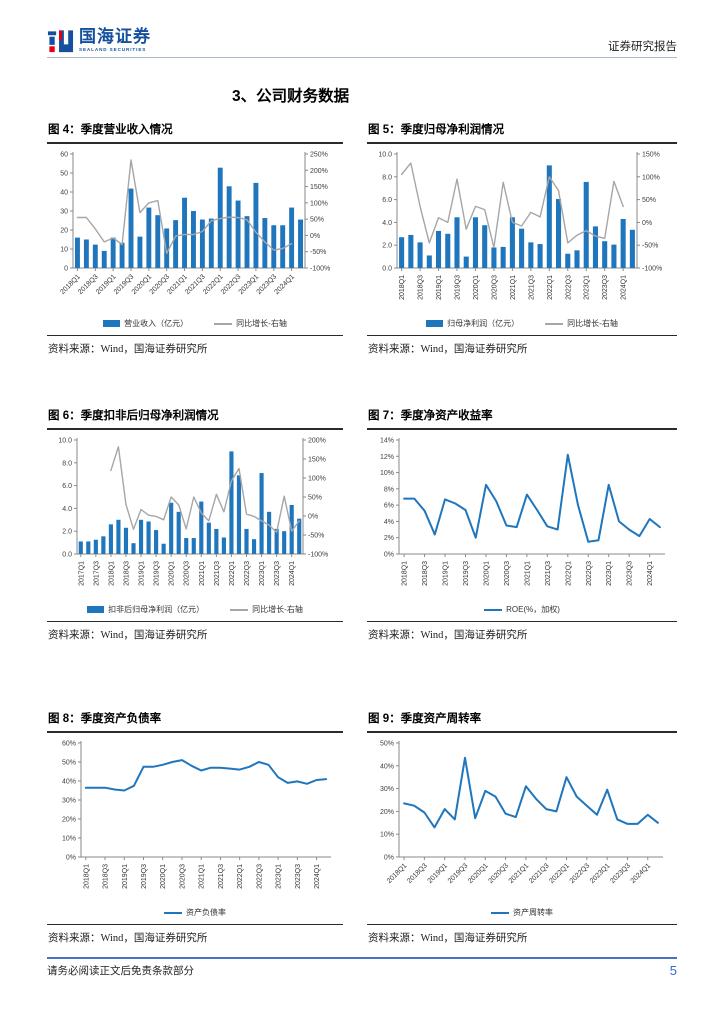 Image resolution: width=724 pixels, height=1024 pixels. Describe the element at coordinates (120, 971) in the screenshot. I see `disclaimer-note: 请务必阅读正文后免责条款部分` at that location.